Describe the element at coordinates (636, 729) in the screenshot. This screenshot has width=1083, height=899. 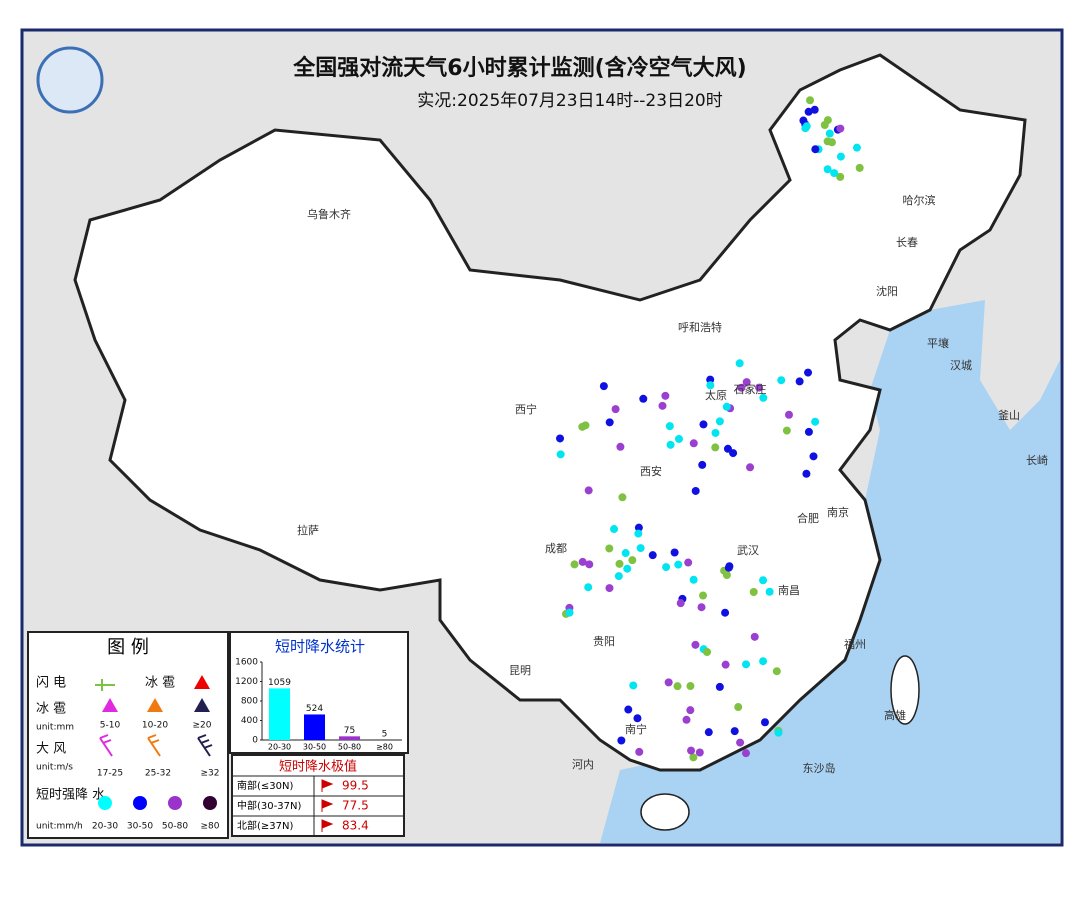
I see `city-label: 南宁` at that location.